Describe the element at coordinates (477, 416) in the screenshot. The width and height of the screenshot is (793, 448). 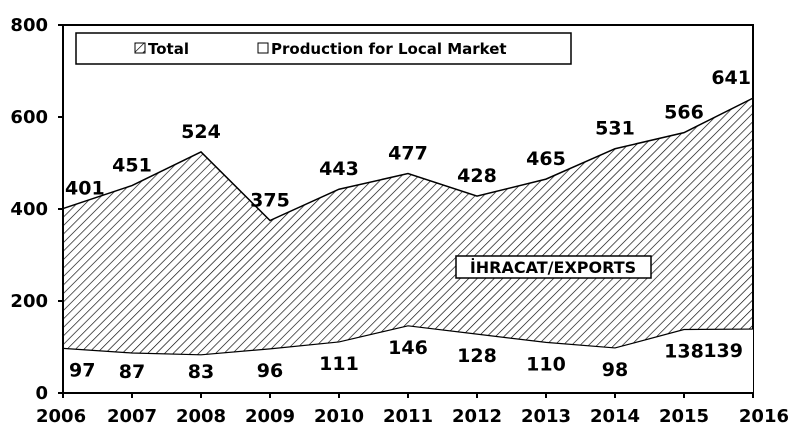
I see `x-tick-label: 2012` at that location.